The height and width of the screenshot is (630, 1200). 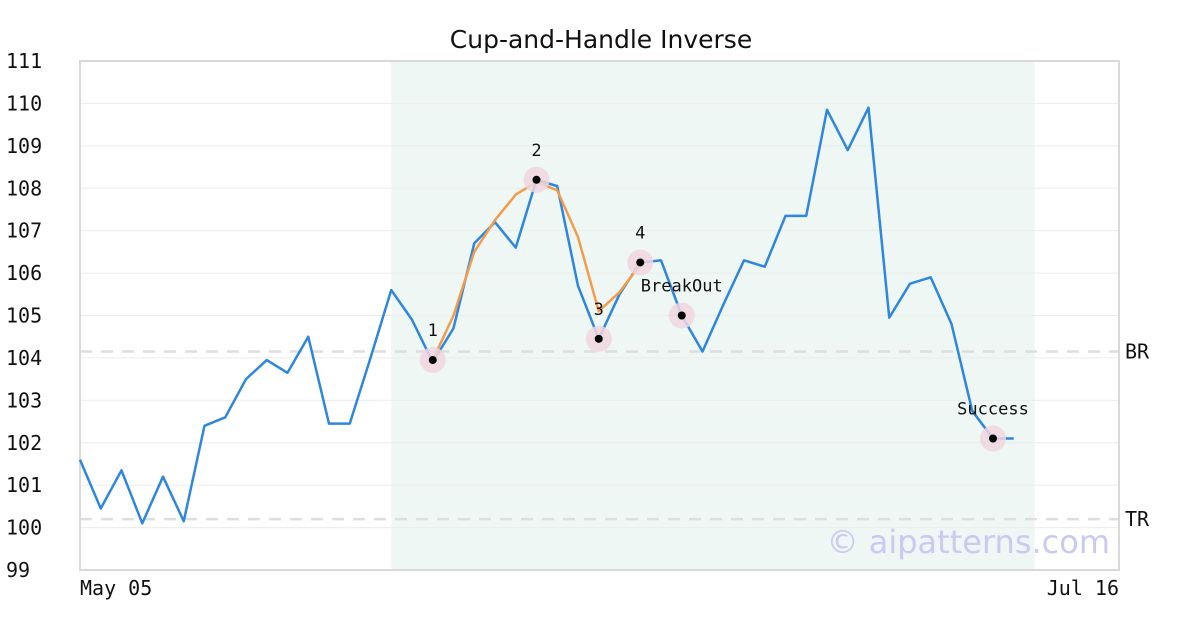 I want to click on watermark: © aipatterns.com, so click(x=968, y=542).